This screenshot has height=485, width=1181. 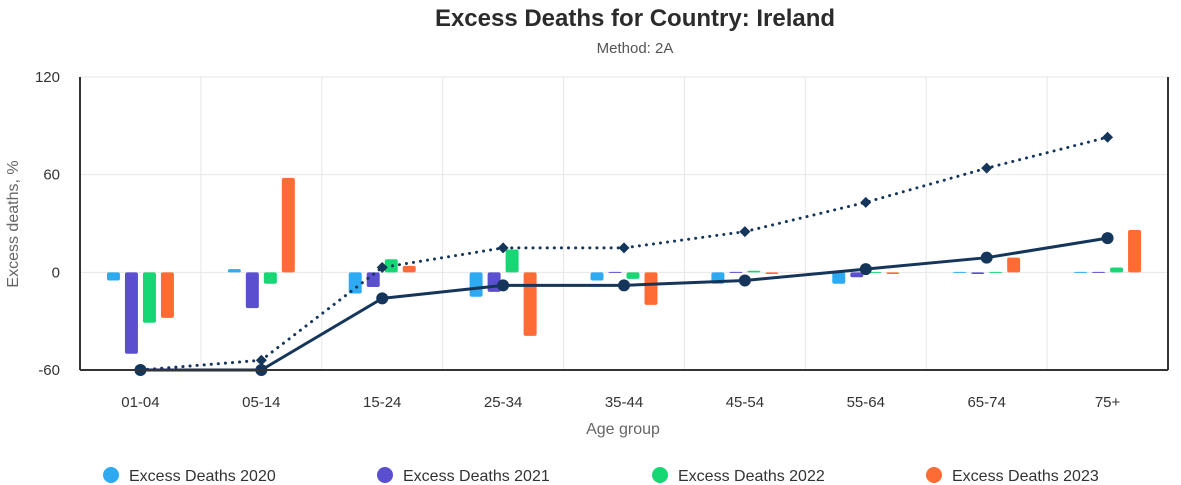 I want to click on x-tick-label: 45-54, so click(x=745, y=402).